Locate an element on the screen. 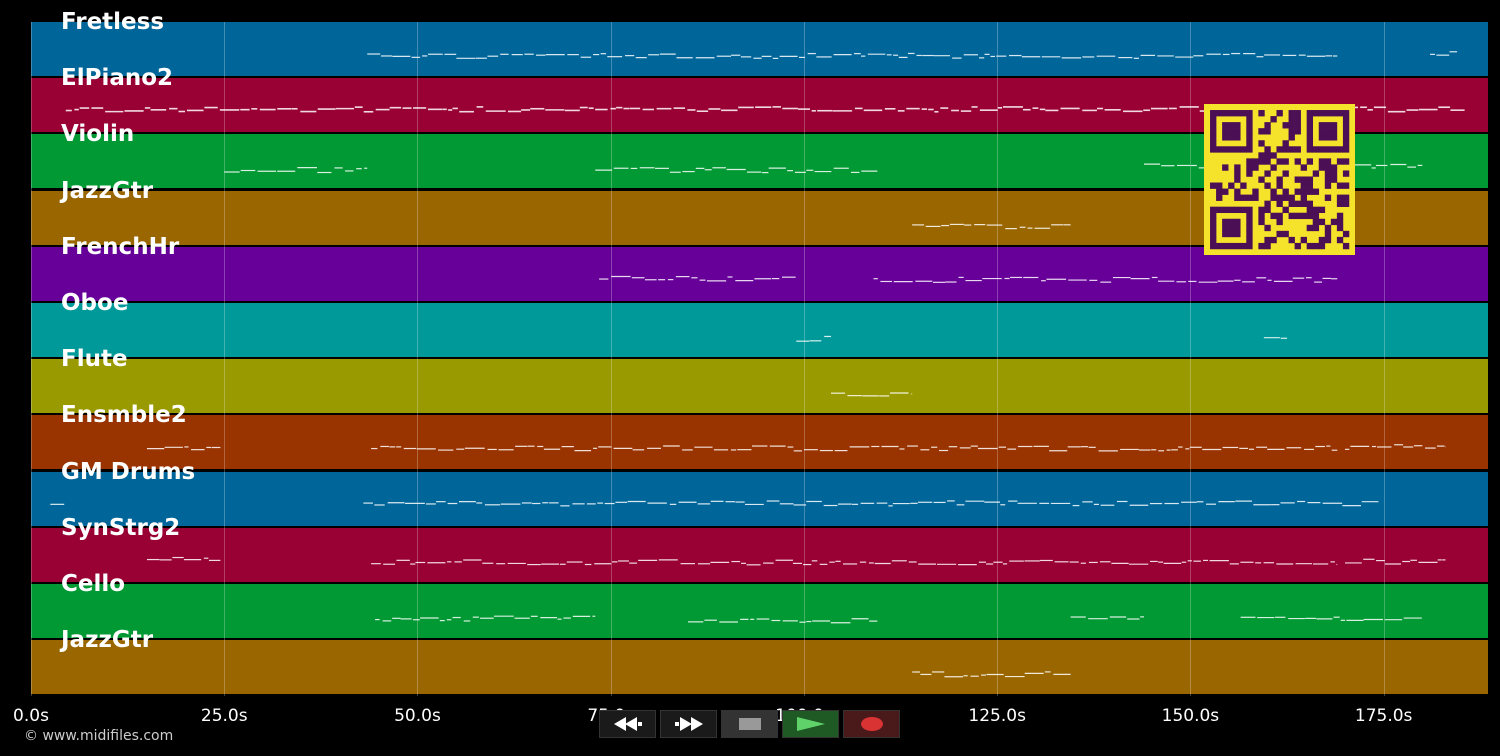 This screenshot has width=1500, height=756. play-icon is located at coordinates (810, 724).